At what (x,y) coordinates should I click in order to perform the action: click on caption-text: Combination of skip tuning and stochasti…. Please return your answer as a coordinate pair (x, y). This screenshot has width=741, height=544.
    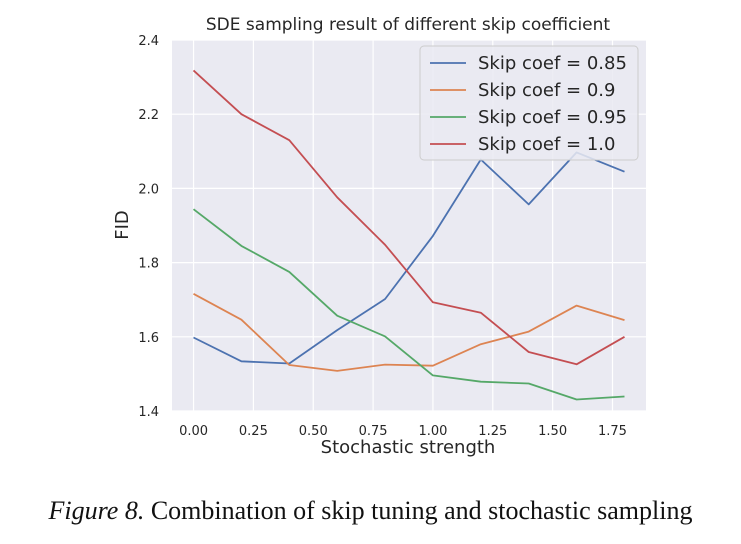
    Looking at the image, I should click on (421, 510).